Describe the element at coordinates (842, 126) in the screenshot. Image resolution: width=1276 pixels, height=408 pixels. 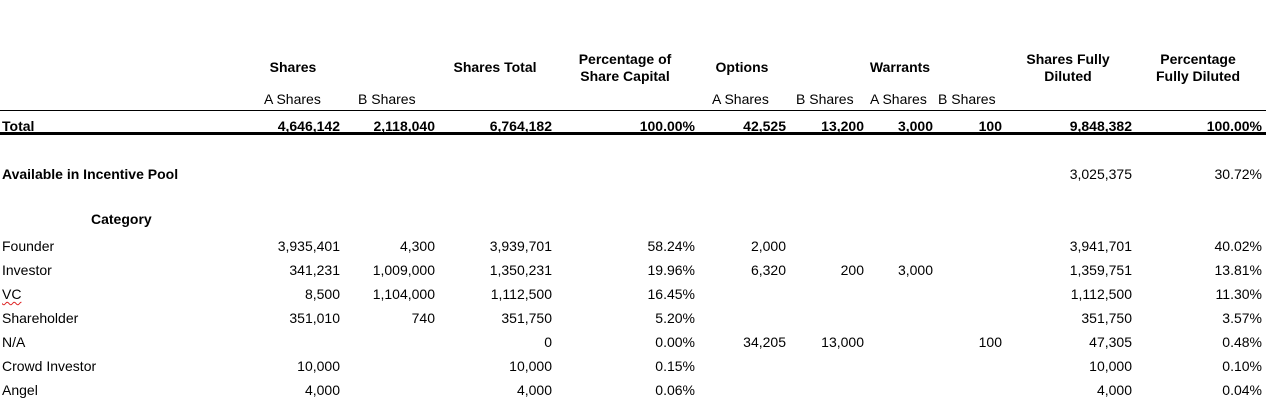
I see `total-options-b: 13,200` at that location.